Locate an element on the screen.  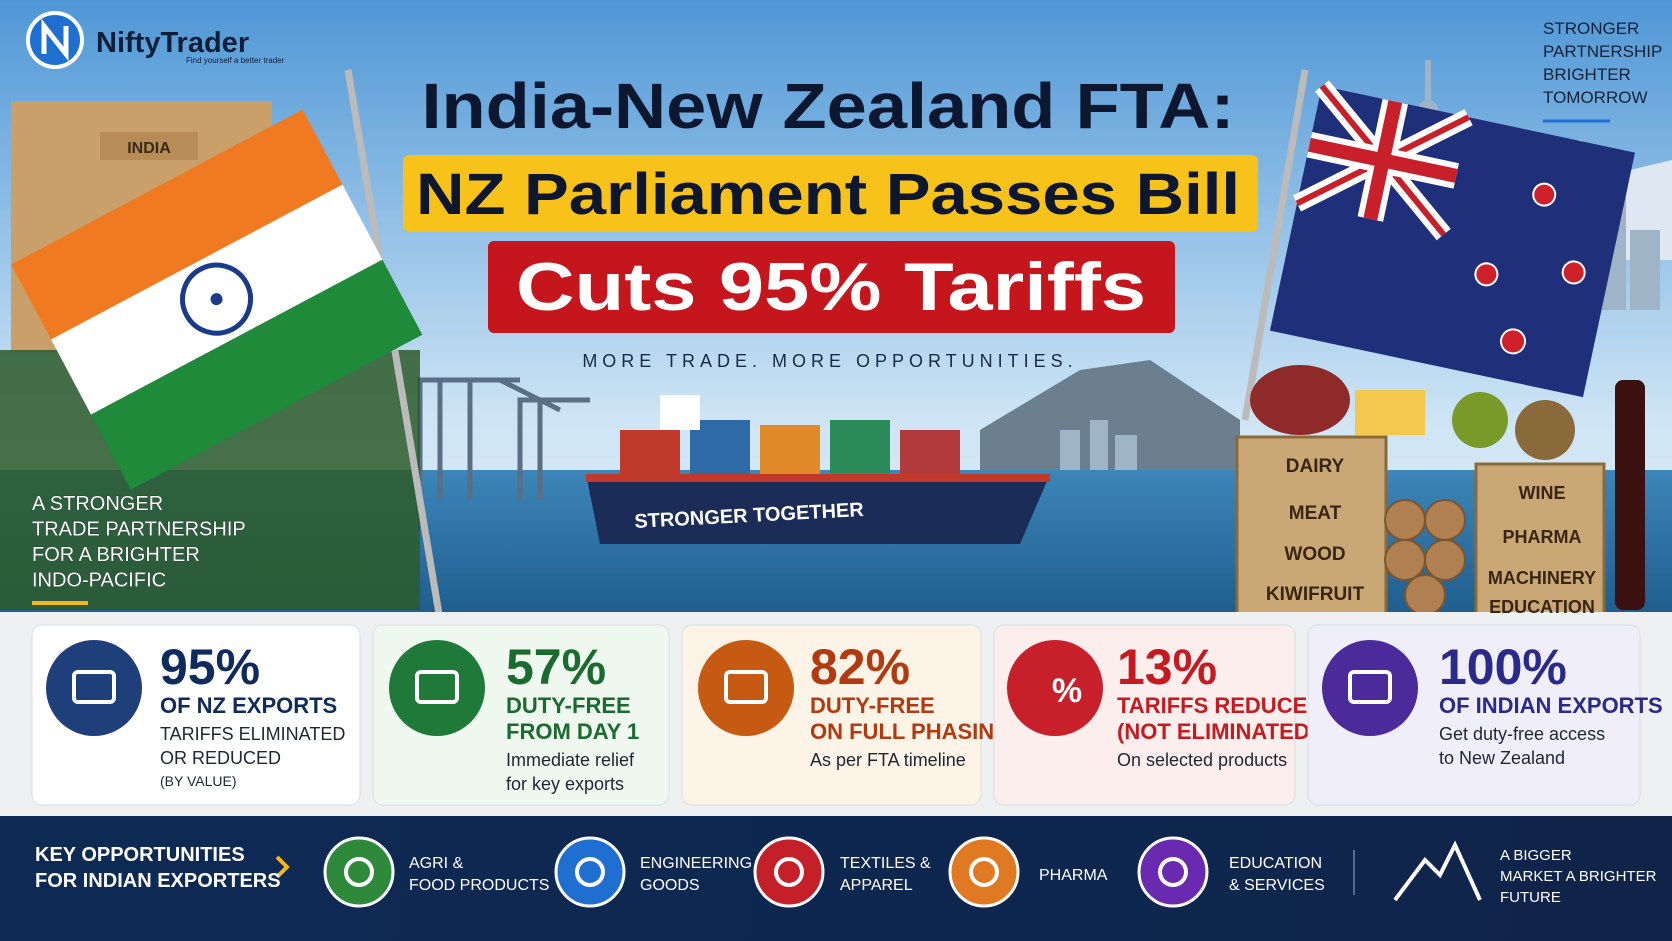
side-note: FOR A BRIGHTER is located at coordinates (116, 555).